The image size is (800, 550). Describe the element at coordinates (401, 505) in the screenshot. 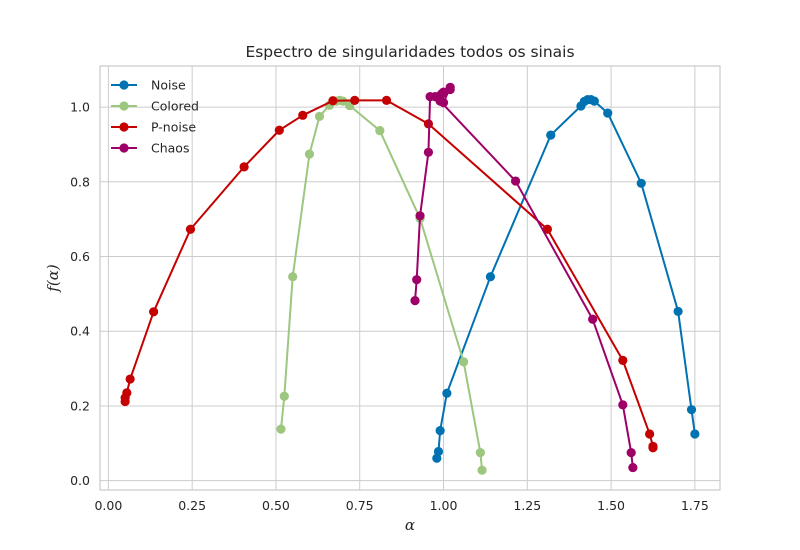

I see `x-axis-ticks: 0.00 0.25 0.50 0.75 1.00 1.25 1.50 1.75` at that location.